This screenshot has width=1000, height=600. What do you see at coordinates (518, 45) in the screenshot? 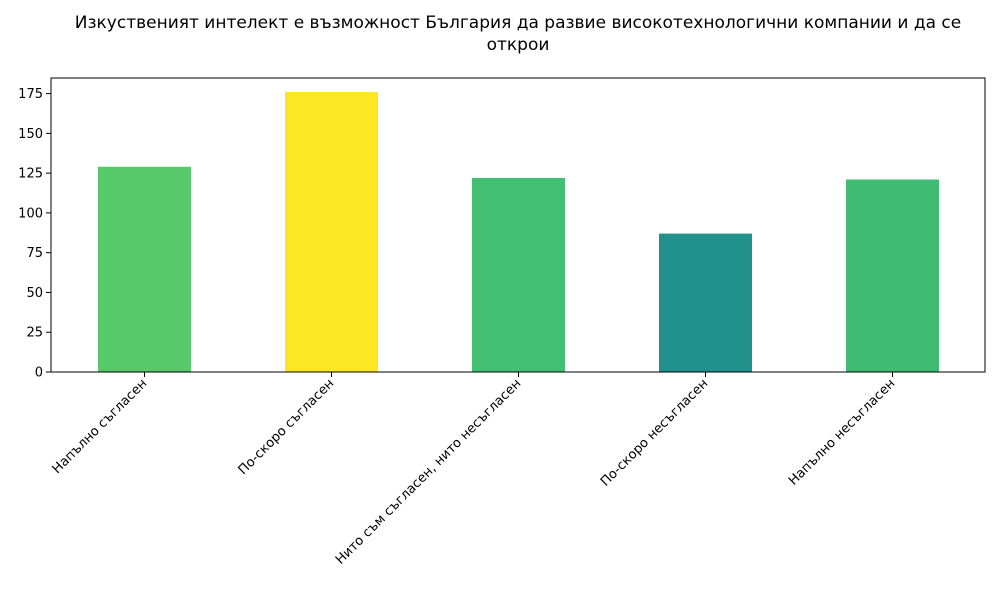
I see `chart-title-line-2: открои` at bounding box center [518, 45].